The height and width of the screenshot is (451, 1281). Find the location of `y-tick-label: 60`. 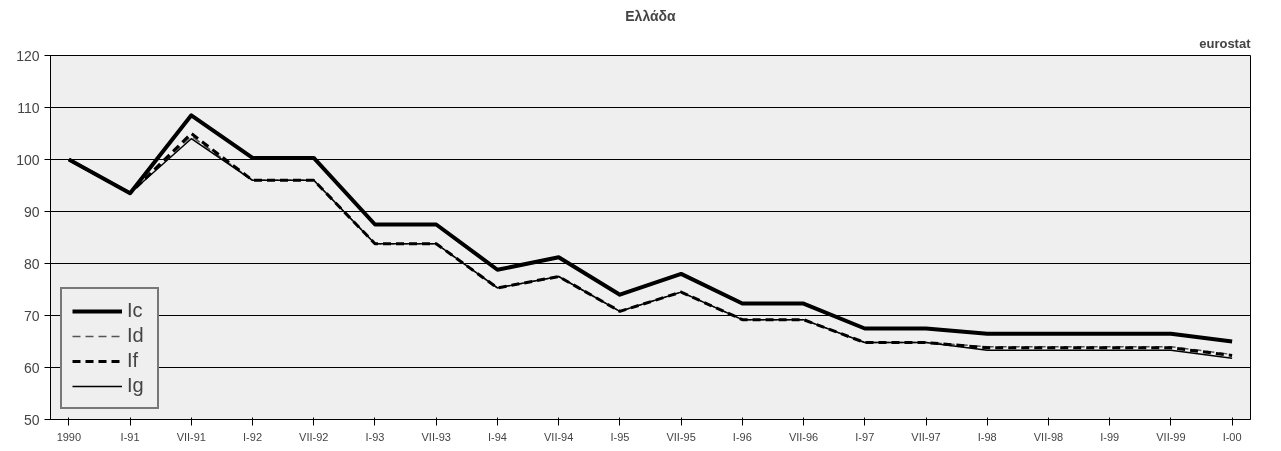

y-tick-label: 60 is located at coordinates (31, 367).